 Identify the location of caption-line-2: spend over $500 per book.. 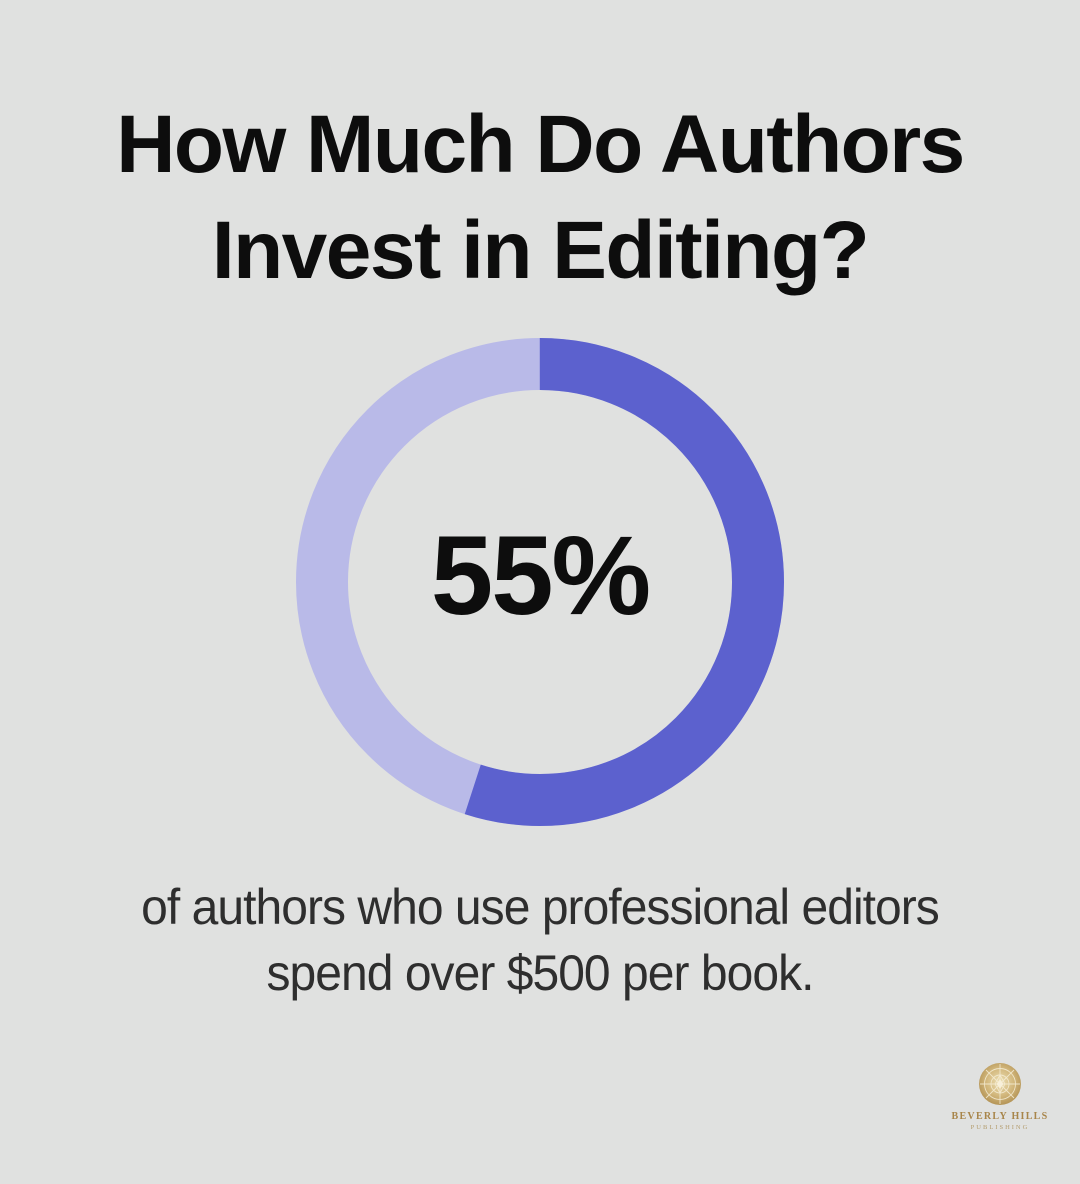
(540, 973).